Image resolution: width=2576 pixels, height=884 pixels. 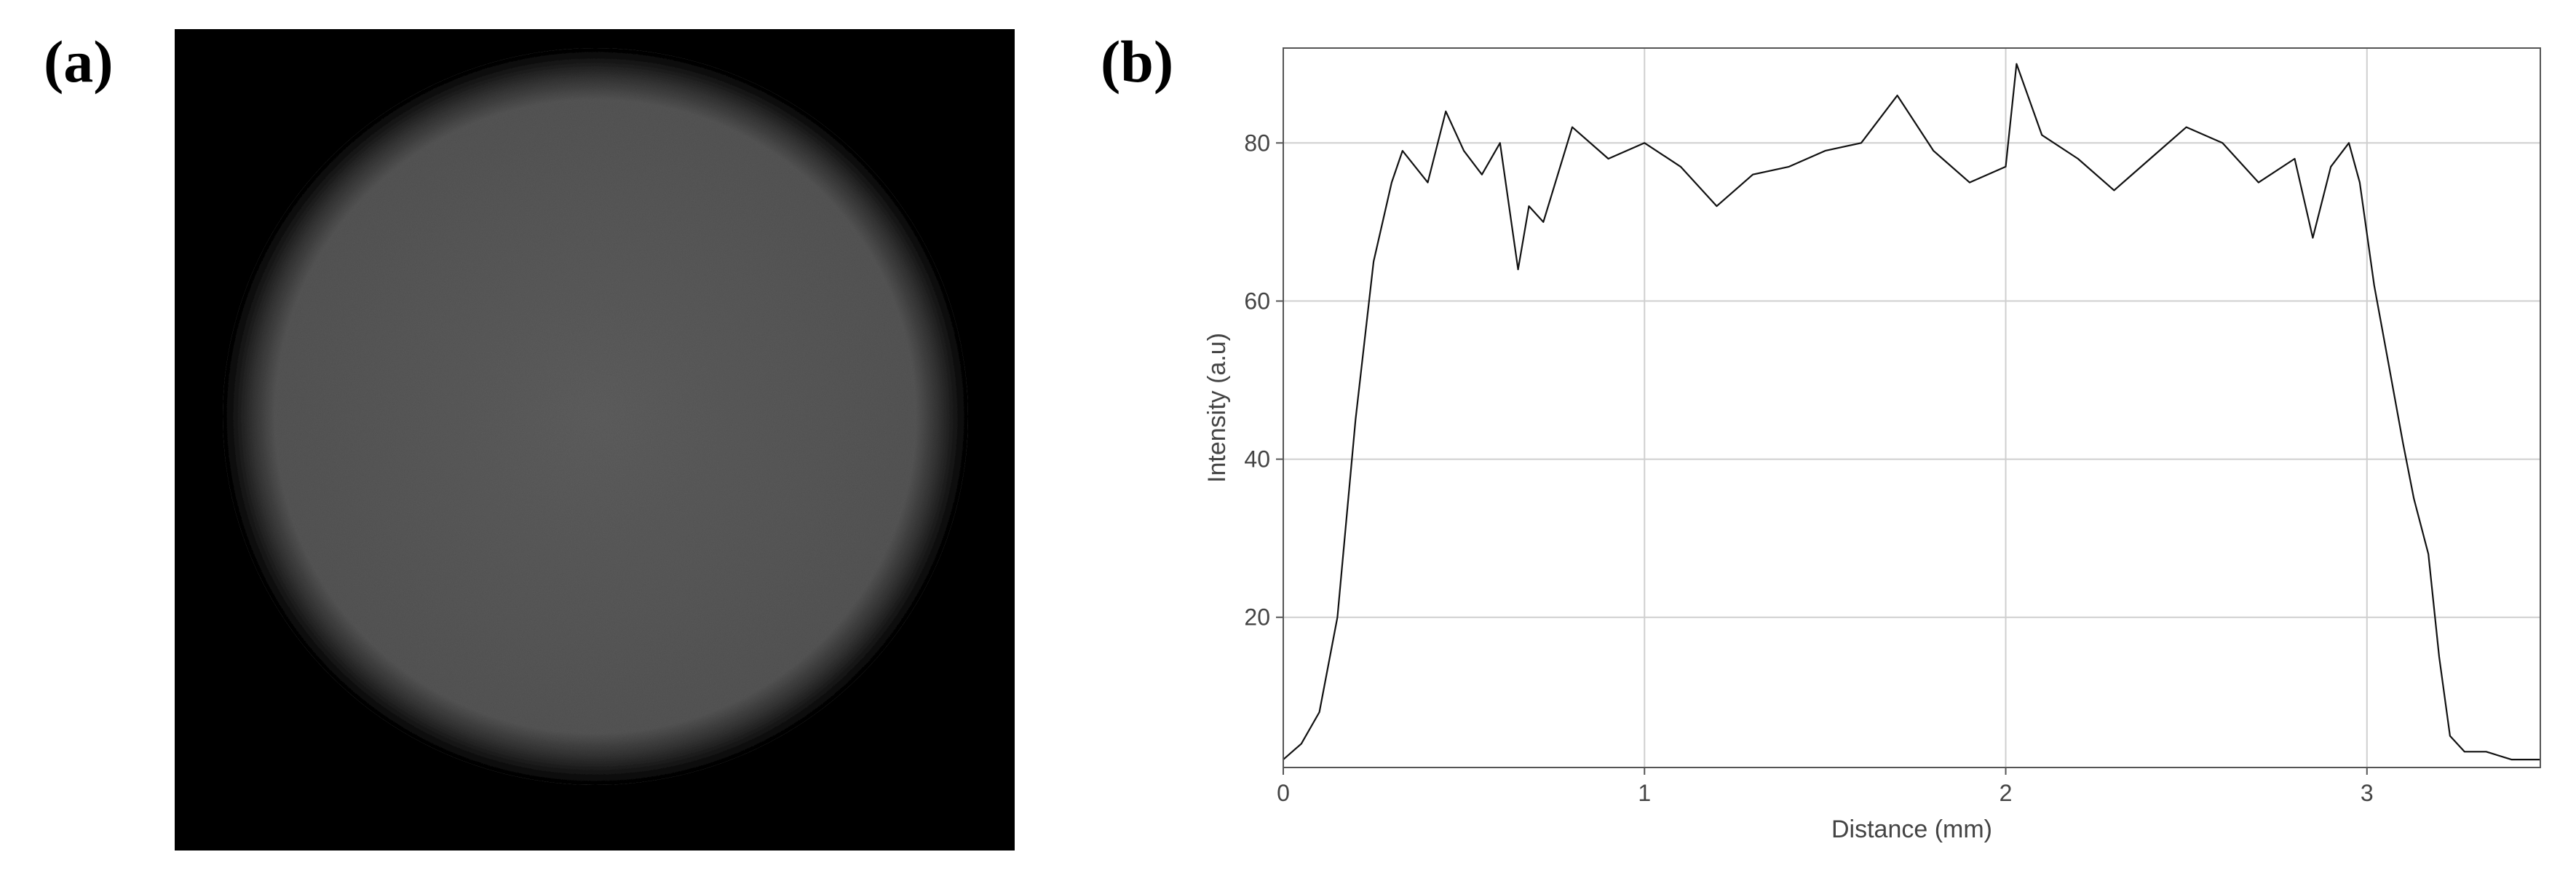 What do you see at coordinates (1911, 829) in the screenshot?
I see `x-axis-label: Distance (mm)` at bounding box center [1911, 829].